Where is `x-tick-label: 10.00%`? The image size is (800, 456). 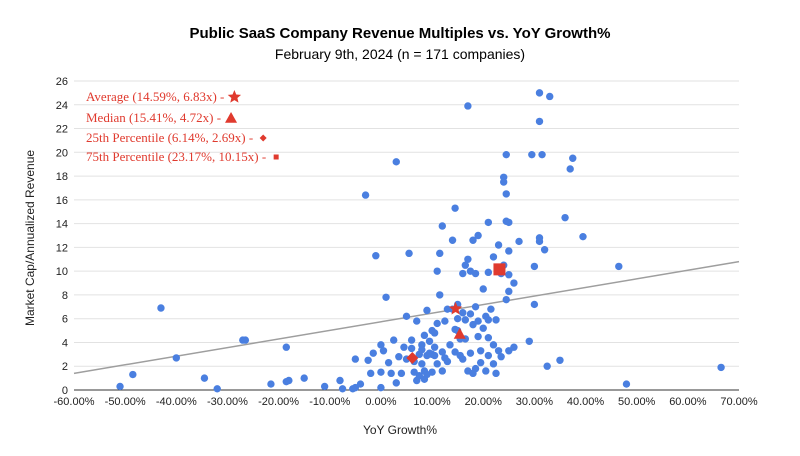
x-tick-label: 10.00% is located at coordinates (432, 402).